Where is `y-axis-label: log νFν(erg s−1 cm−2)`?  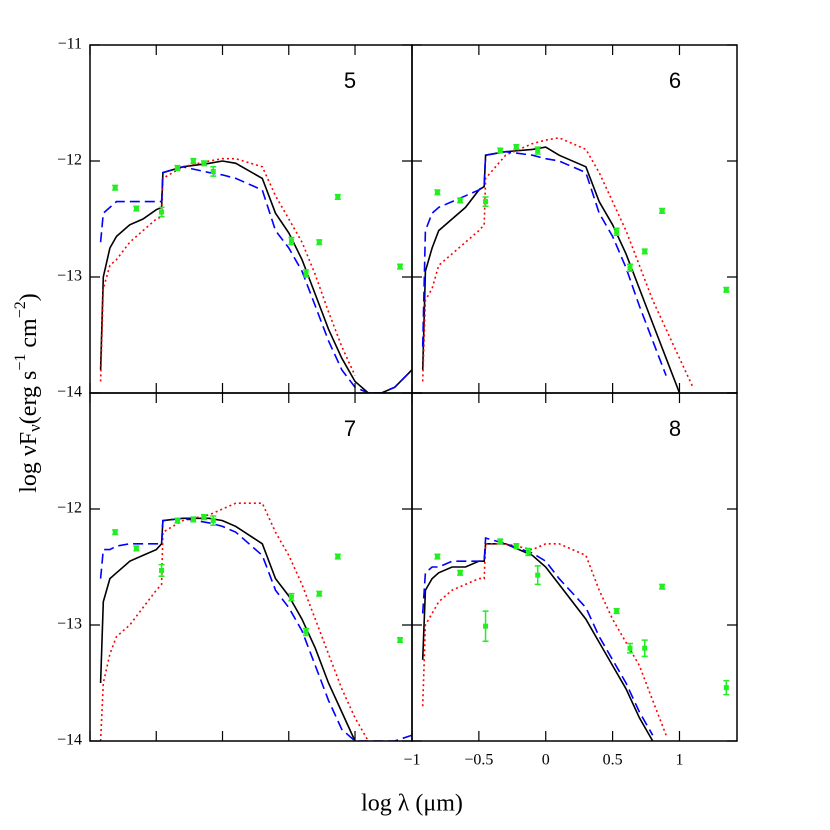
y-axis-label: log νFν(erg s−1 cm−2) is located at coordinates (28, 393).